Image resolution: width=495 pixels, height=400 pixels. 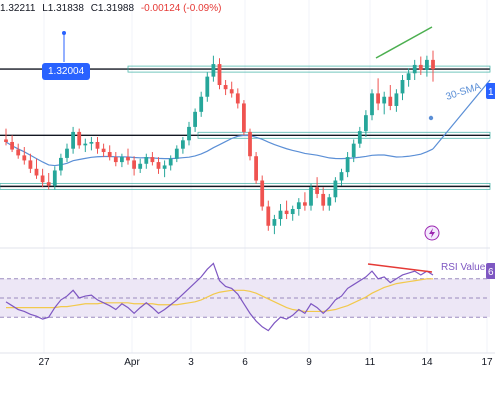 What do you see at coordinates (44, 362) in the screenshot?
I see `x-tick-label: 27` at bounding box center [44, 362].